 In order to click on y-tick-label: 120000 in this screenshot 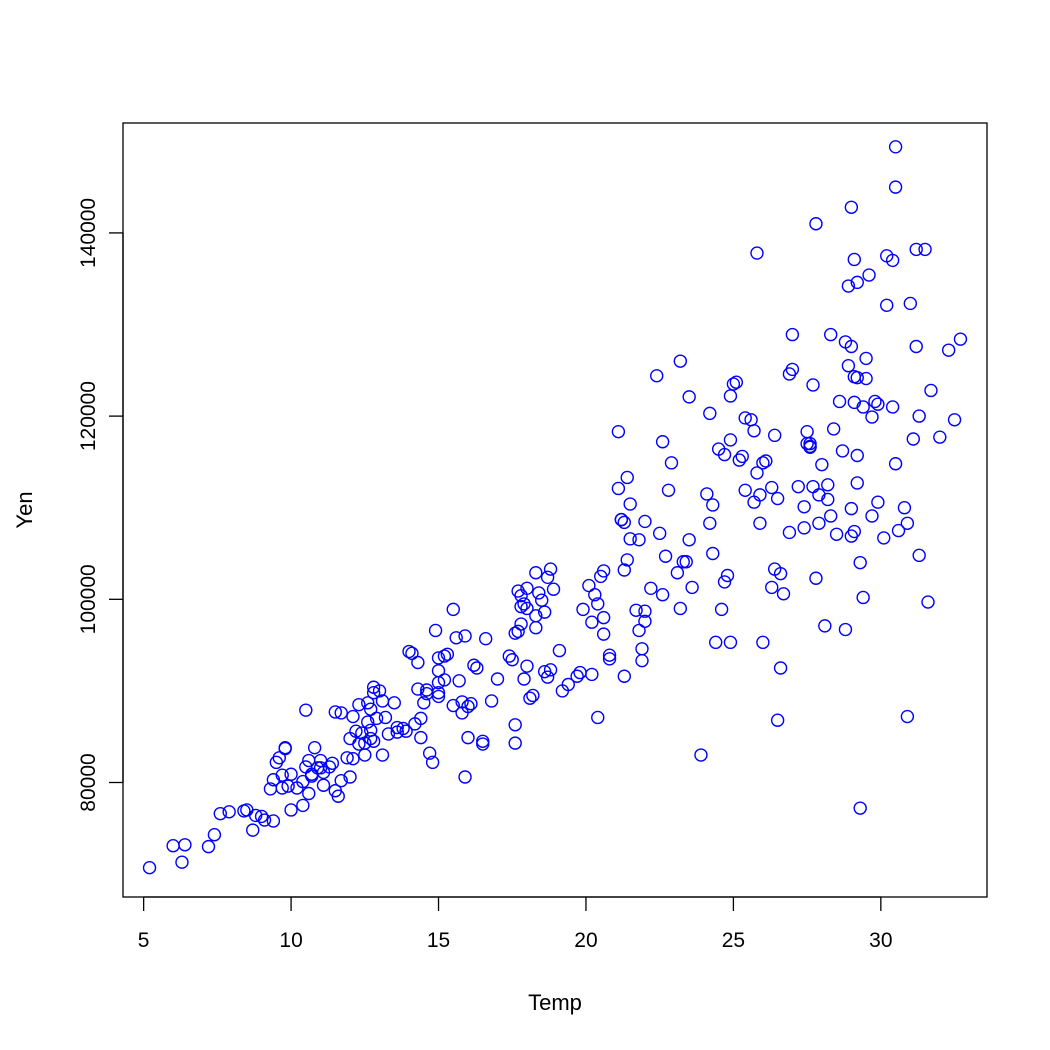, I will do `click(88, 416)`.